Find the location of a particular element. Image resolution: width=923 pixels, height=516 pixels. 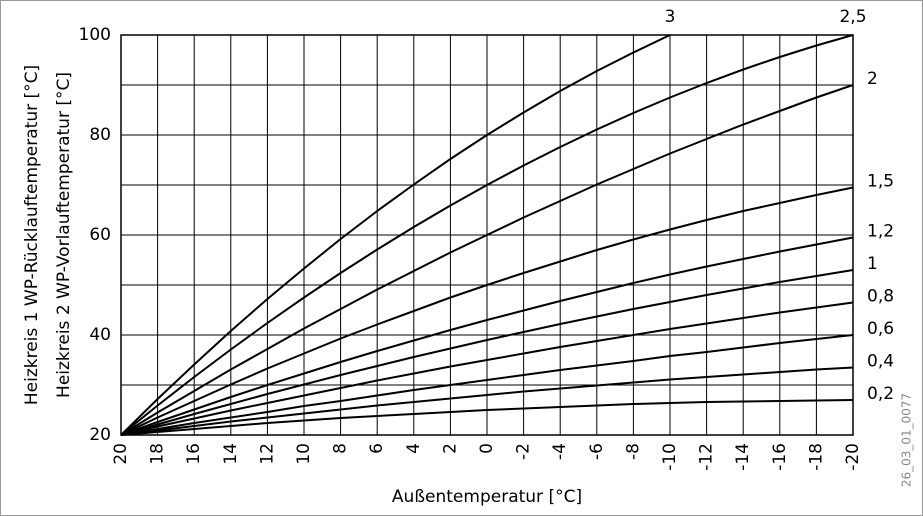

legend-label: 0,2 is located at coordinates (880, 394).